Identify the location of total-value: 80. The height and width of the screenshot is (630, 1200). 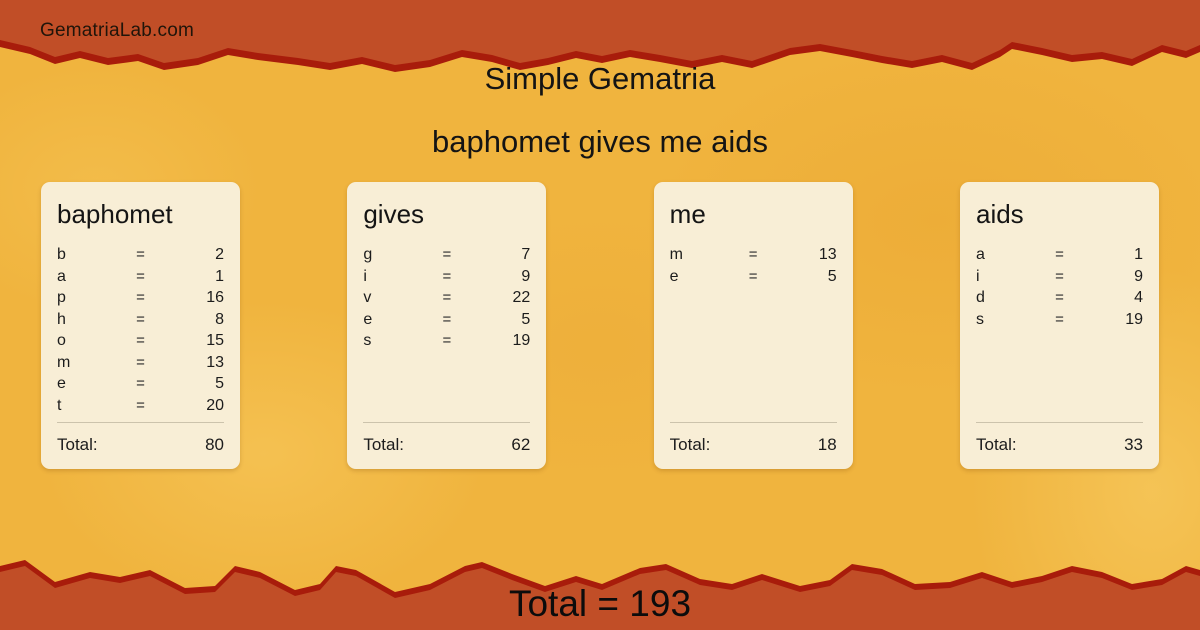
(214, 444).